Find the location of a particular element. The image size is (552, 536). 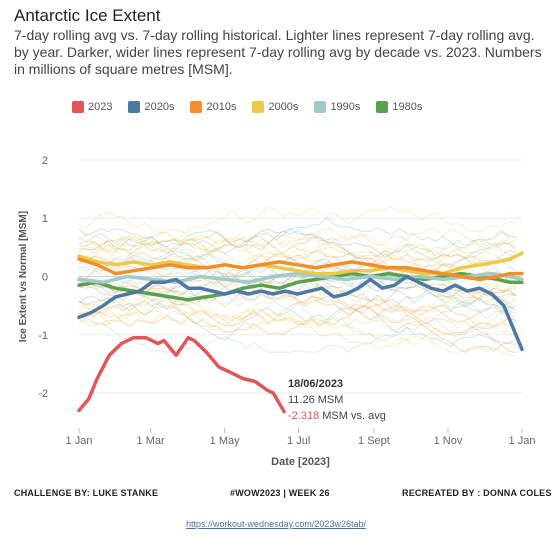

y-tick-label: 1 is located at coordinates (45, 219).